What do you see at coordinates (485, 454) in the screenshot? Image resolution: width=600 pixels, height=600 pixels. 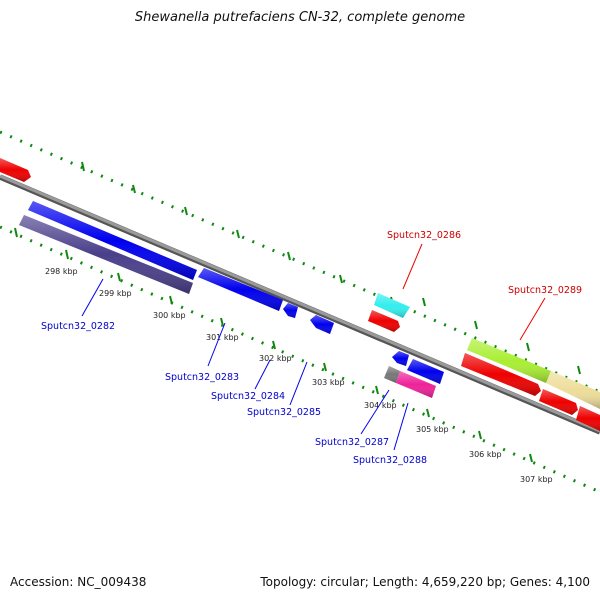 I see `tick-label-306: 306 kbp` at bounding box center [485, 454].